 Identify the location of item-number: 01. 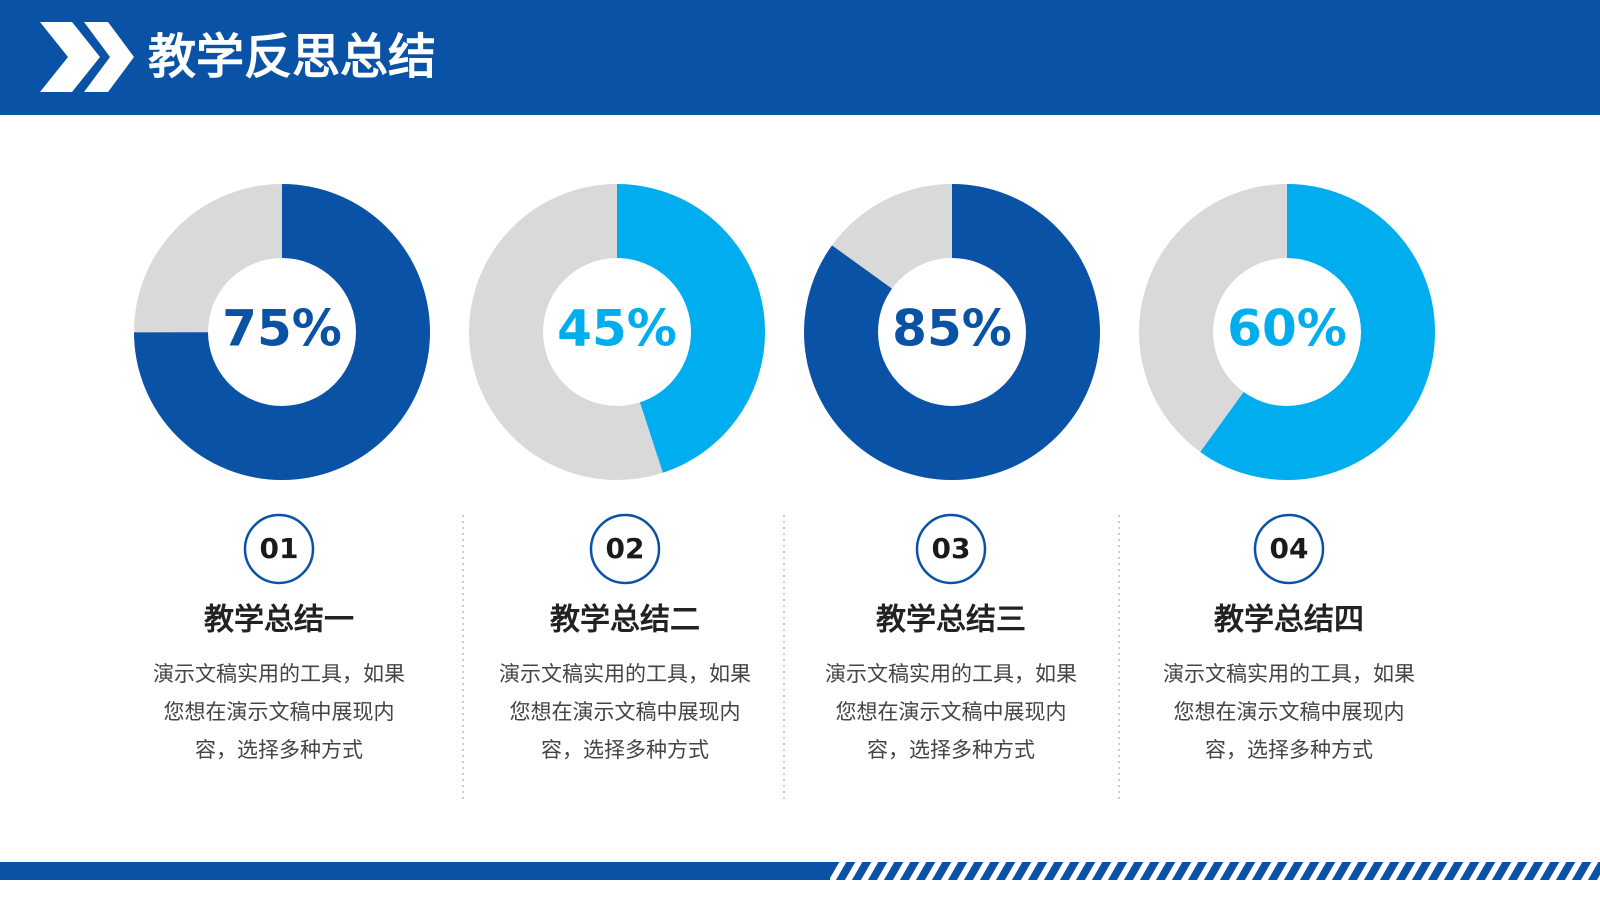
(279, 548).